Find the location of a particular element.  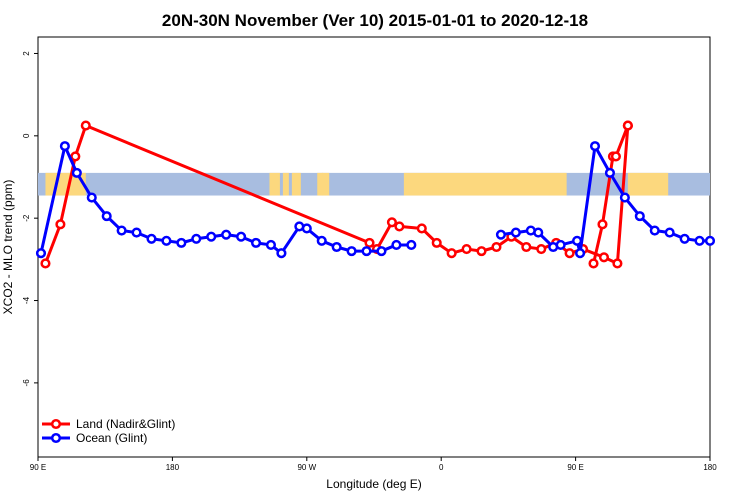

x-tick-label: 90 W is located at coordinates (306, 467).